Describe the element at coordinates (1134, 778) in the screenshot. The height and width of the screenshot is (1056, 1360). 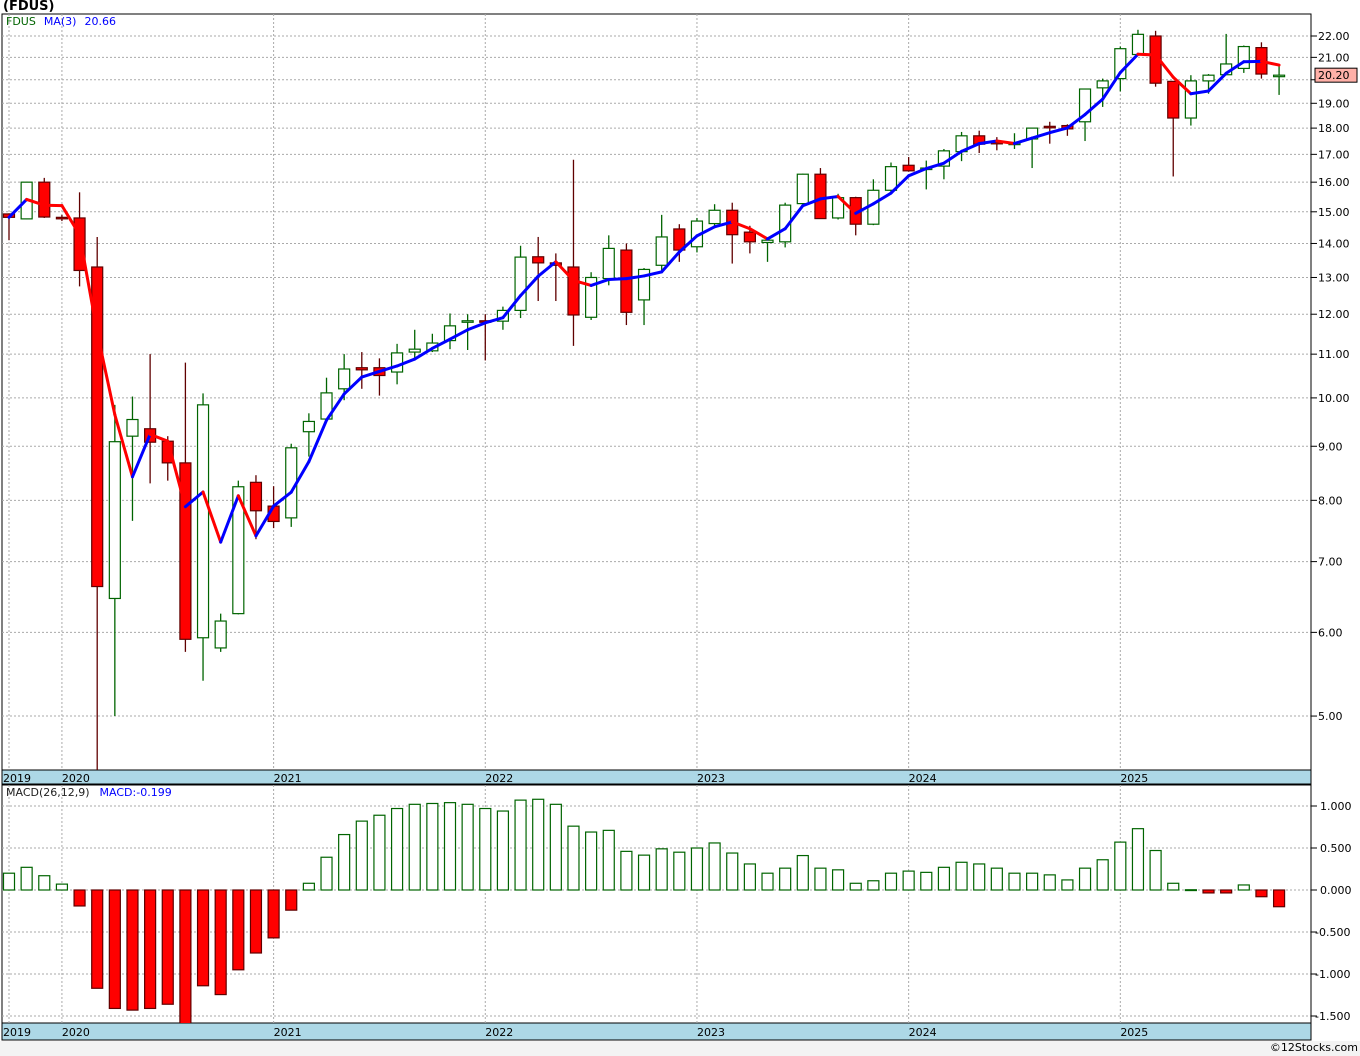
I see `year-label: 2025` at that location.